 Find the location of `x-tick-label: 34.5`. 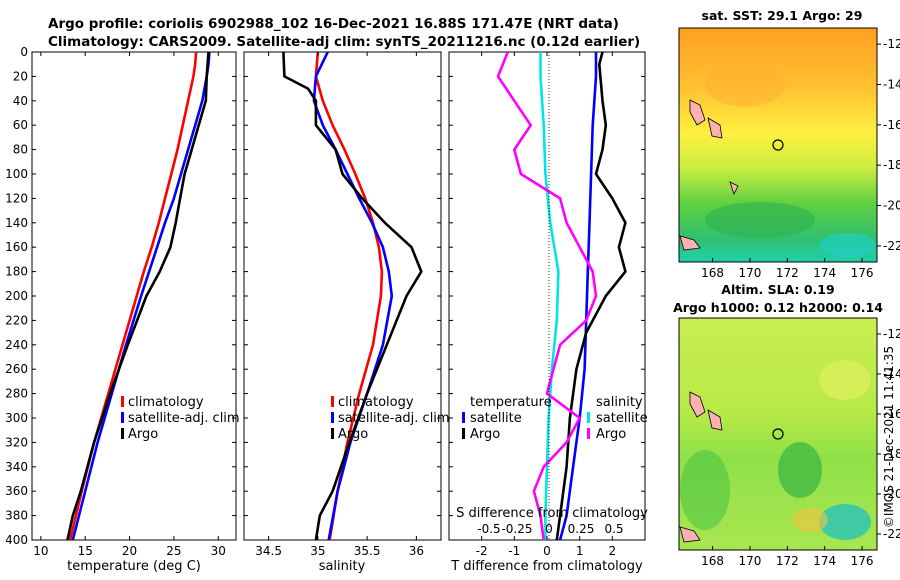

x-tick-label: 34.5 is located at coordinates (268, 551).